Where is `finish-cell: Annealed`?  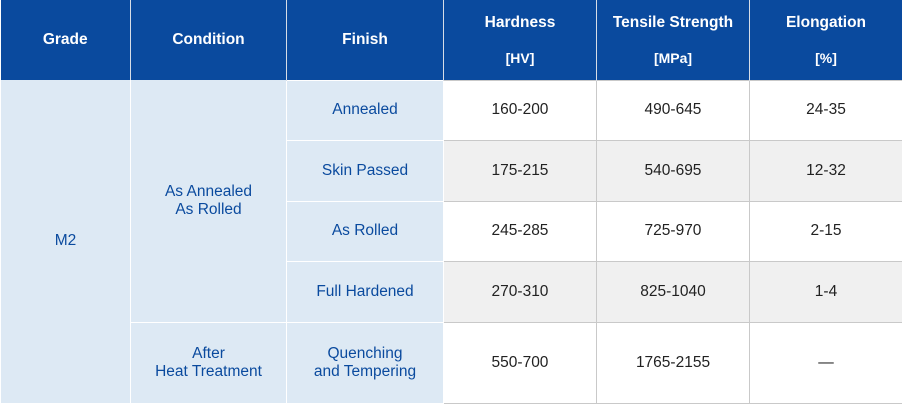
finish-cell: Annealed is located at coordinates (365, 110).